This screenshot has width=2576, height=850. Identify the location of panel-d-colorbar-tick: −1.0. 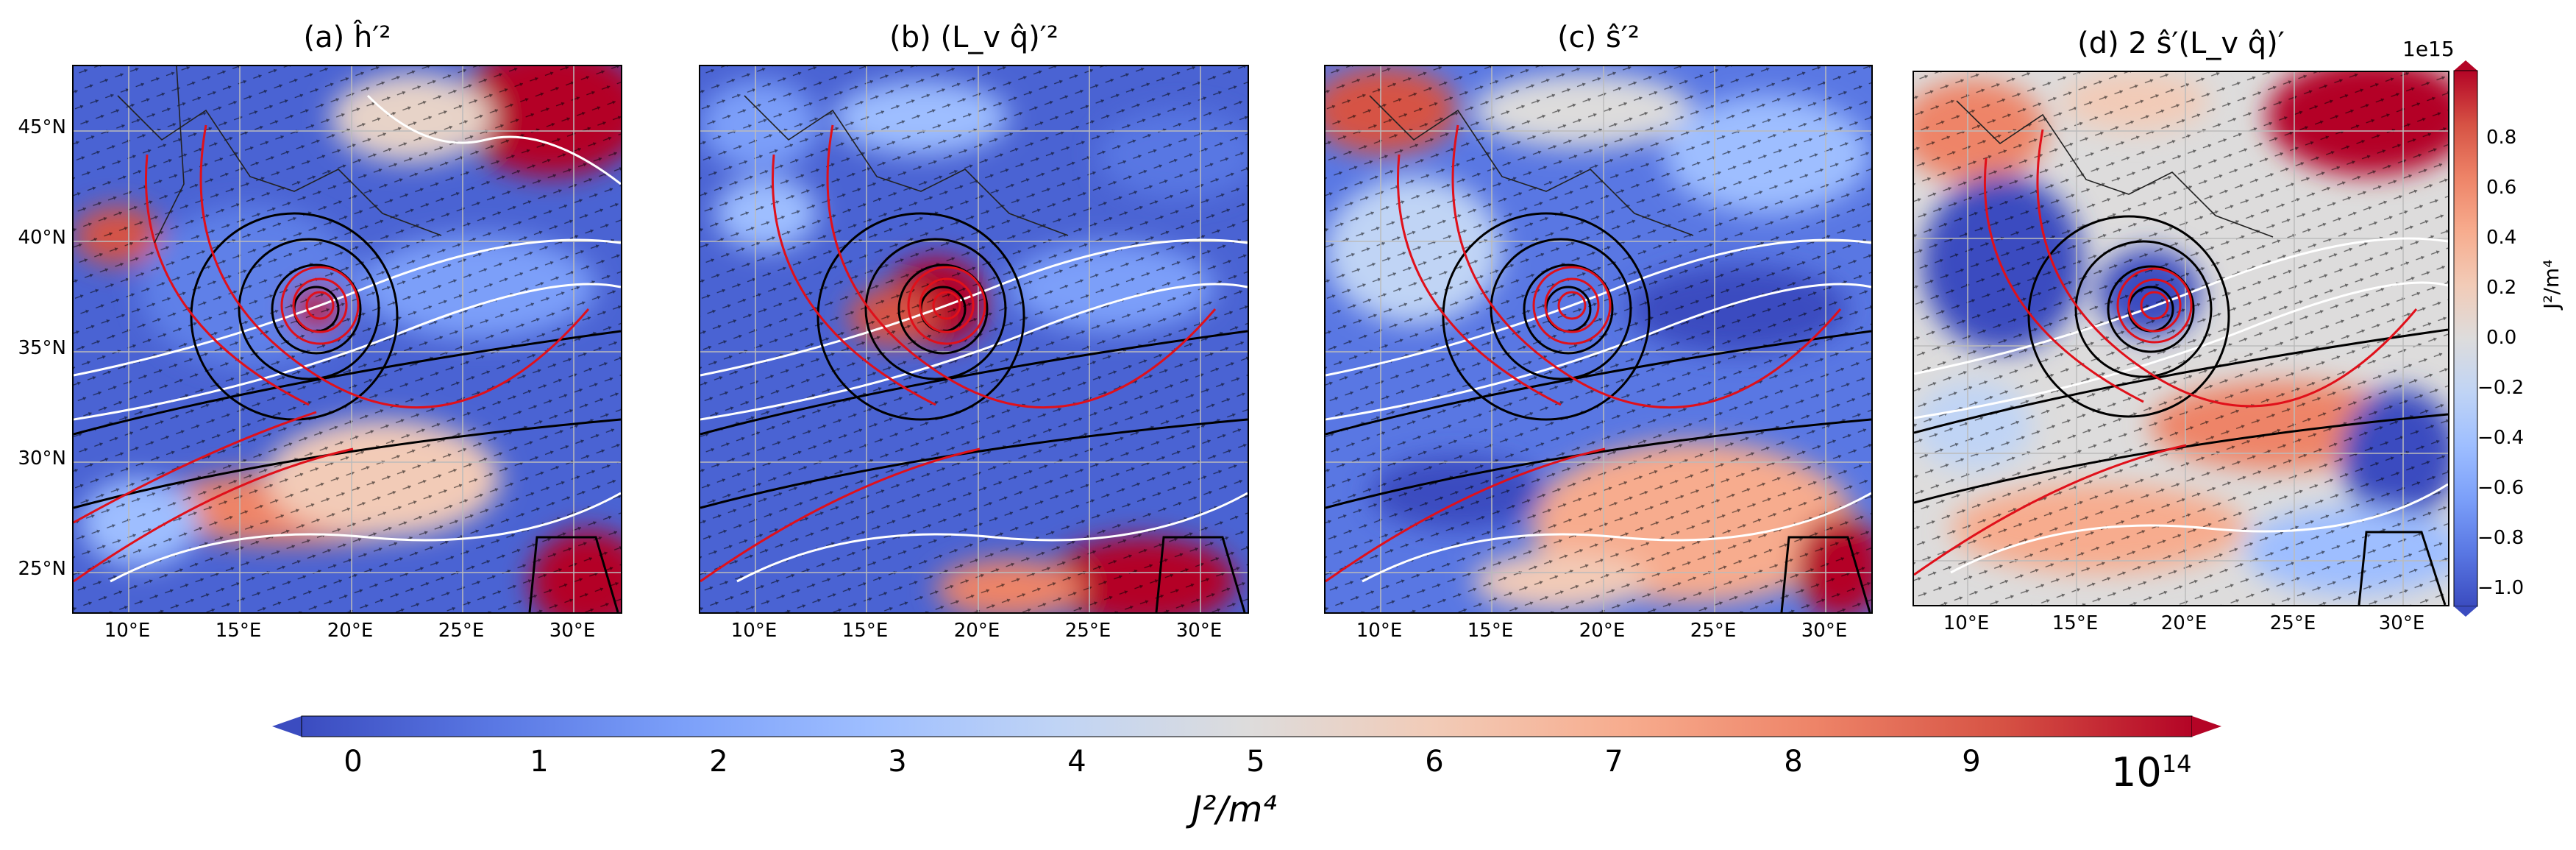
(2501, 588).